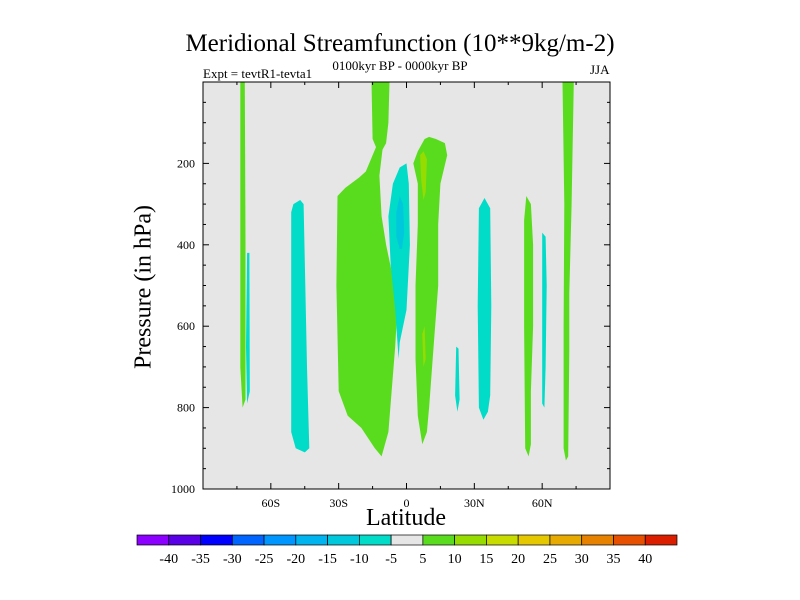 The width and height of the screenshot is (800, 600). What do you see at coordinates (474, 503) in the screenshot?
I see `x-tick-label: 30N` at bounding box center [474, 503].